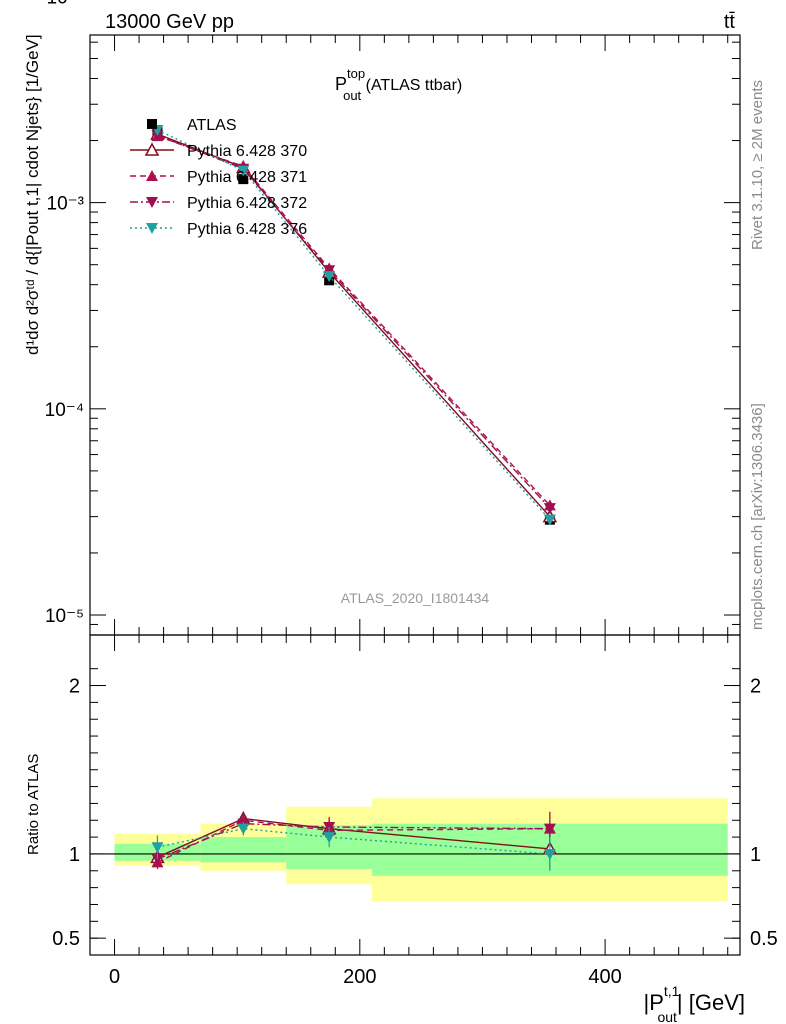  I want to click on header-right: tt̄, so click(730, 22).